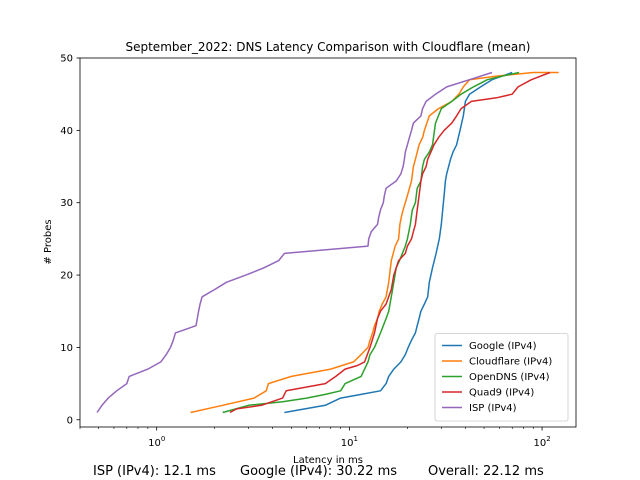 The height and width of the screenshot is (480, 640). Describe the element at coordinates (486, 471) in the screenshot. I see `overall-summary: Overall: 22.12 ms` at that location.